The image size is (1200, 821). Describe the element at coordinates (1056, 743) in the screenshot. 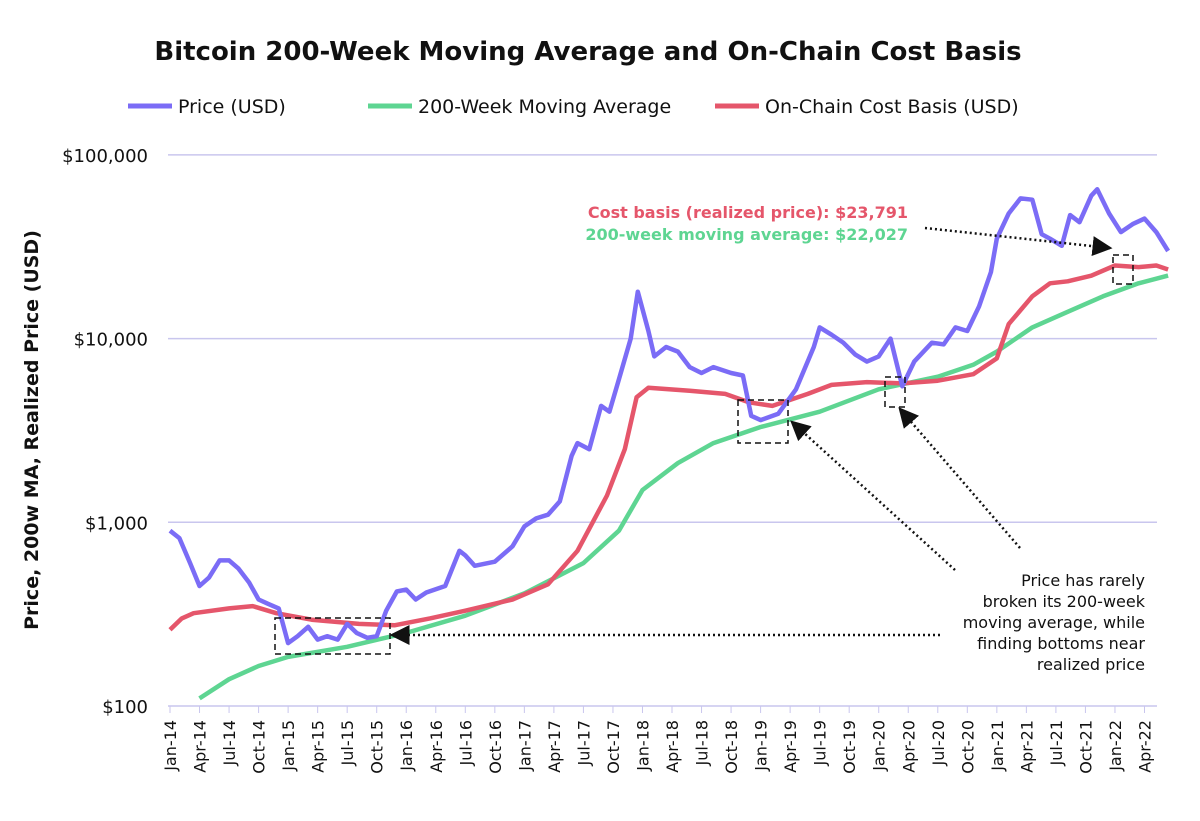

I see `x-tick-label: Jul-21` at that location.